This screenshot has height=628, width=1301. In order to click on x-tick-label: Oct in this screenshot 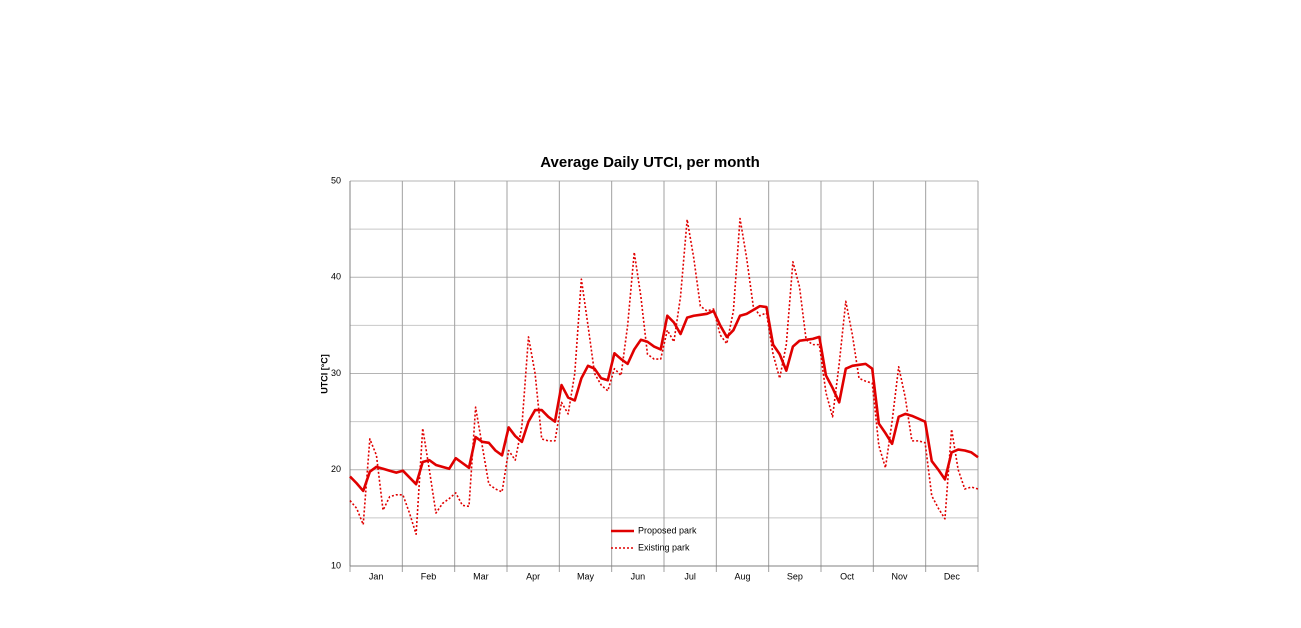, I will do `click(847, 576)`.